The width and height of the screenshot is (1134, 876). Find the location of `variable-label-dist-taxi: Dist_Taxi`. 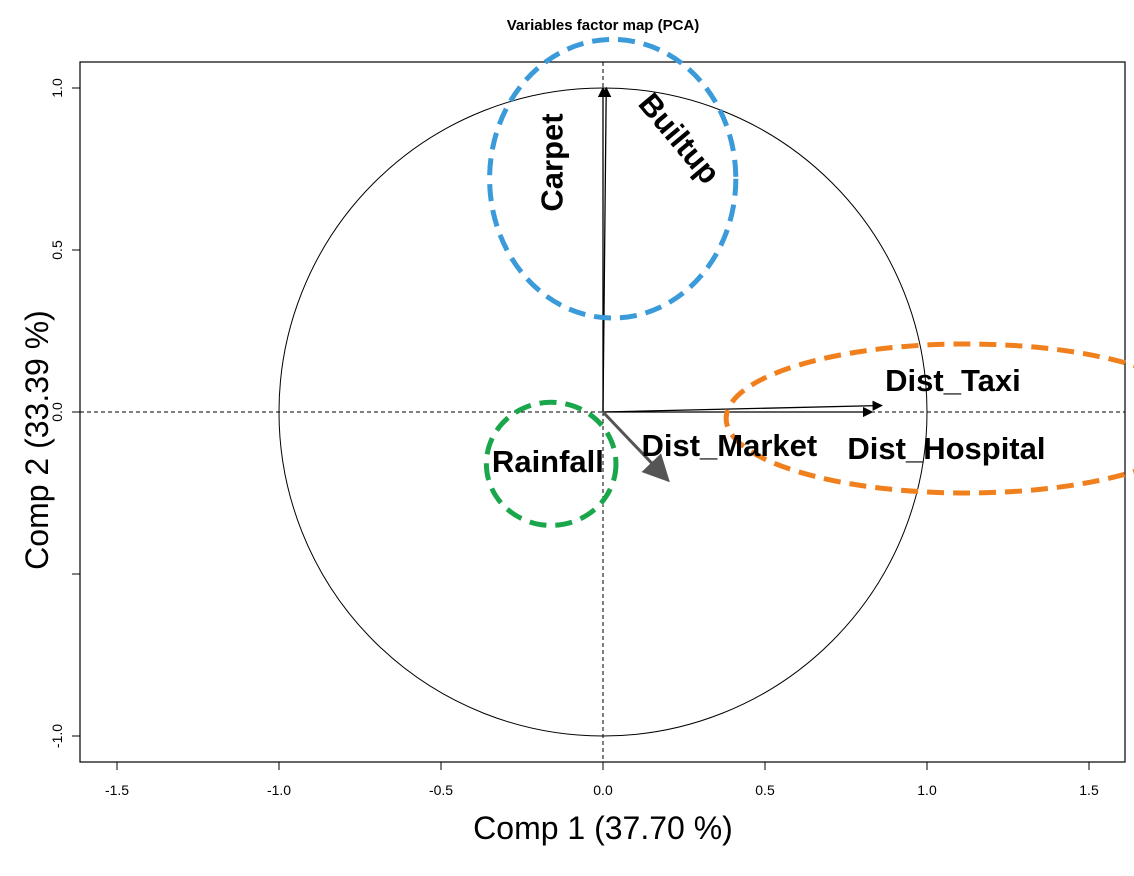

variable-label-dist-taxi: Dist_Taxi is located at coordinates (953, 380).